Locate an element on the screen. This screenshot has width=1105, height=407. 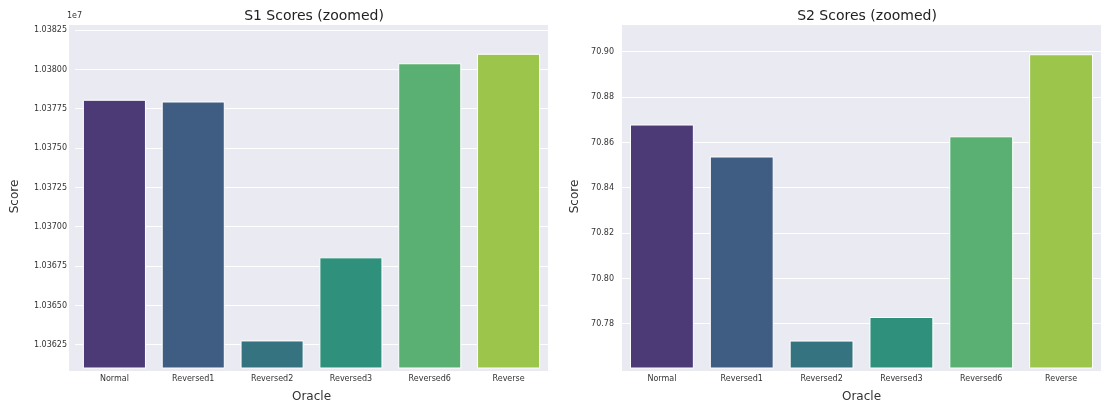
y-tick-label: 70.90 is located at coordinates (602, 52).